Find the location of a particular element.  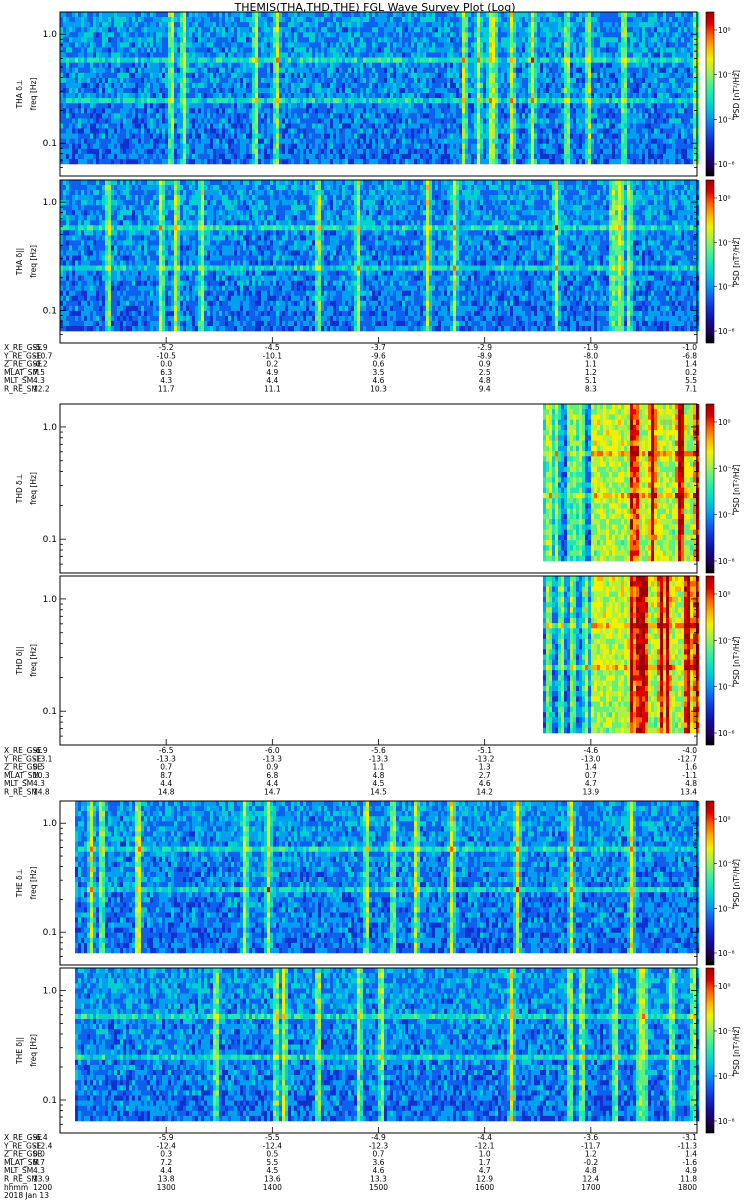

ephemeris-value: -10.7 is located at coordinates (43, 355).